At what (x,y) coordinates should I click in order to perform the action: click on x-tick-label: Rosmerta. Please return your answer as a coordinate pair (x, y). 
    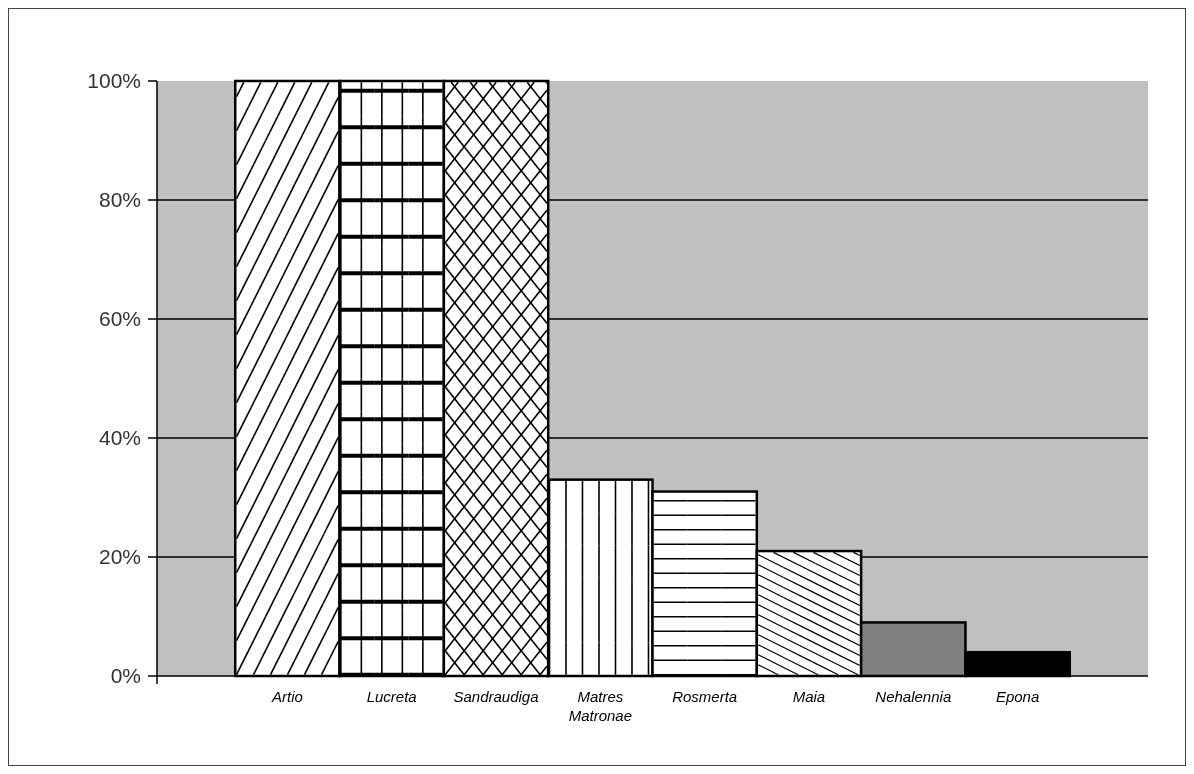
    Looking at the image, I should click on (705, 696).